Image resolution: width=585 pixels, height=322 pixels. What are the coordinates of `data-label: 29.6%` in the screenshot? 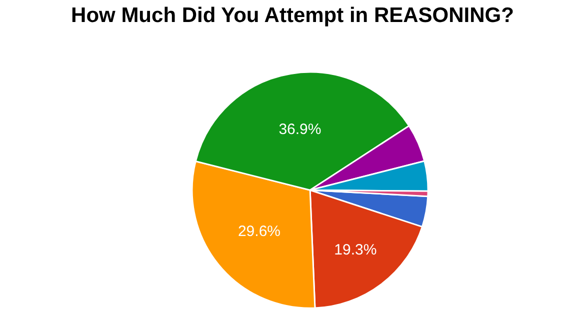 It's located at (259, 231).